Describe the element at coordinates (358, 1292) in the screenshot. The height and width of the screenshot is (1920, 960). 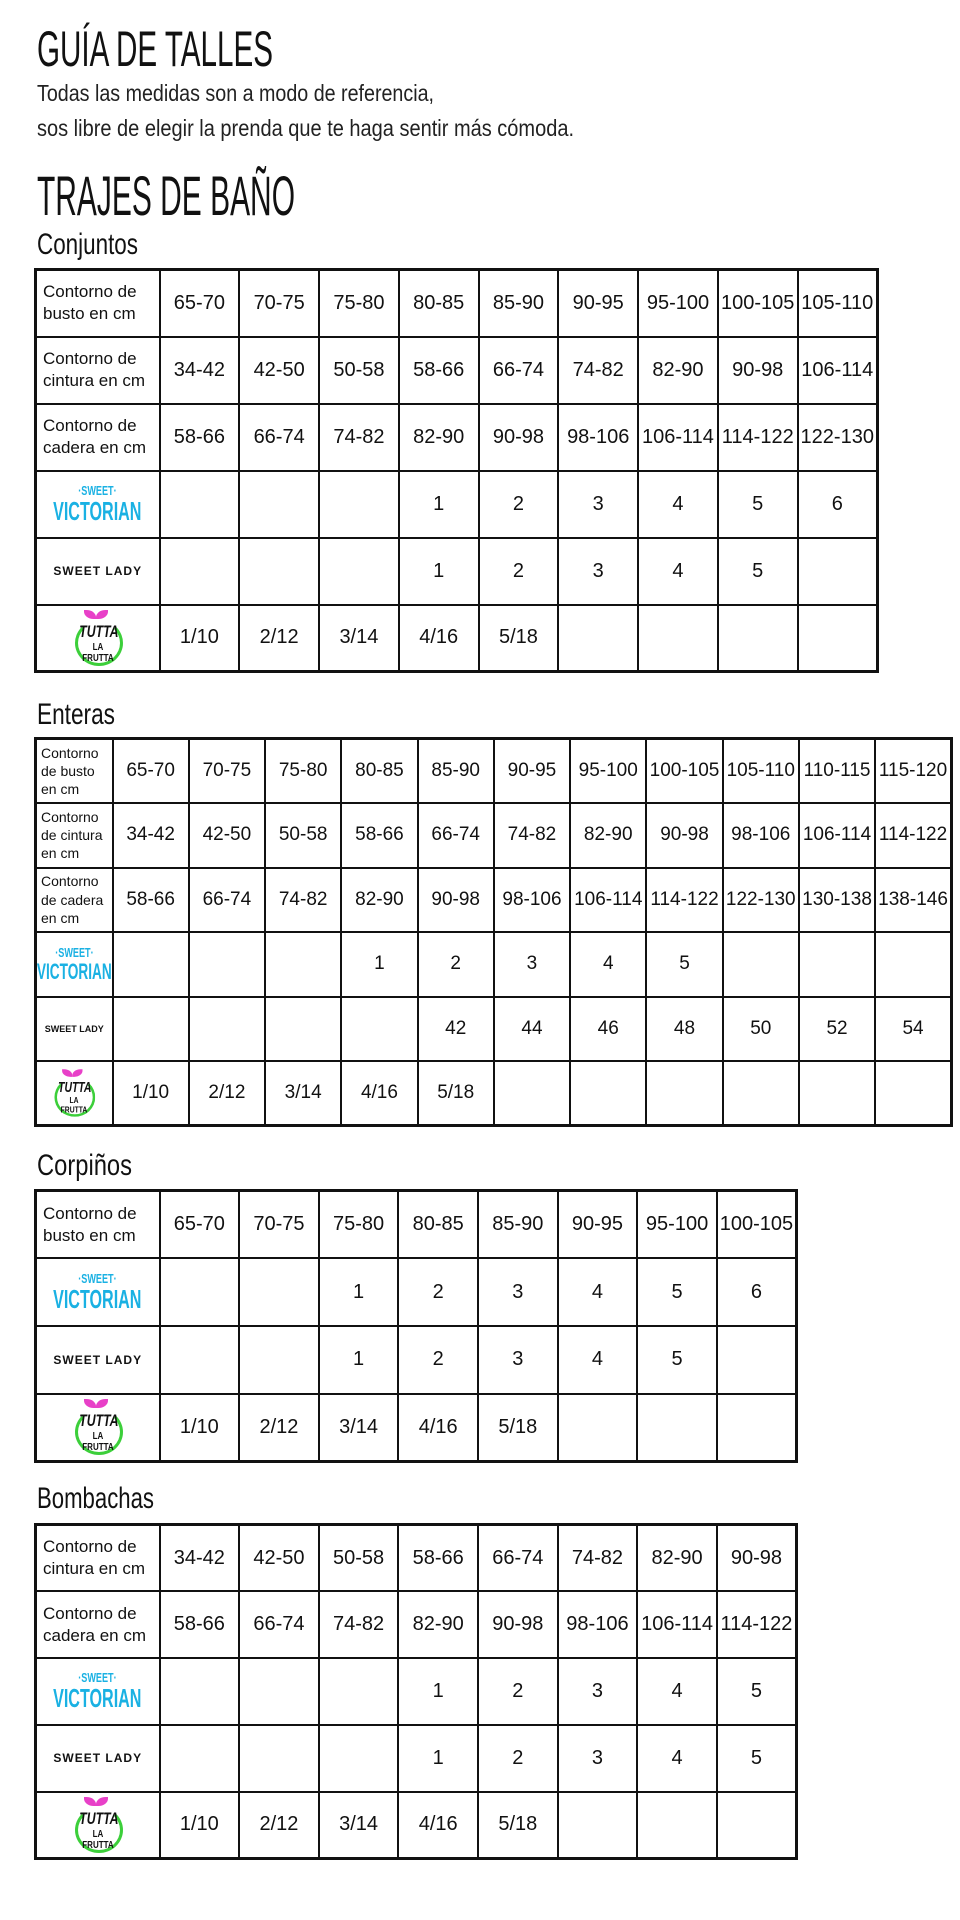
I see `size-cell: 1` at that location.